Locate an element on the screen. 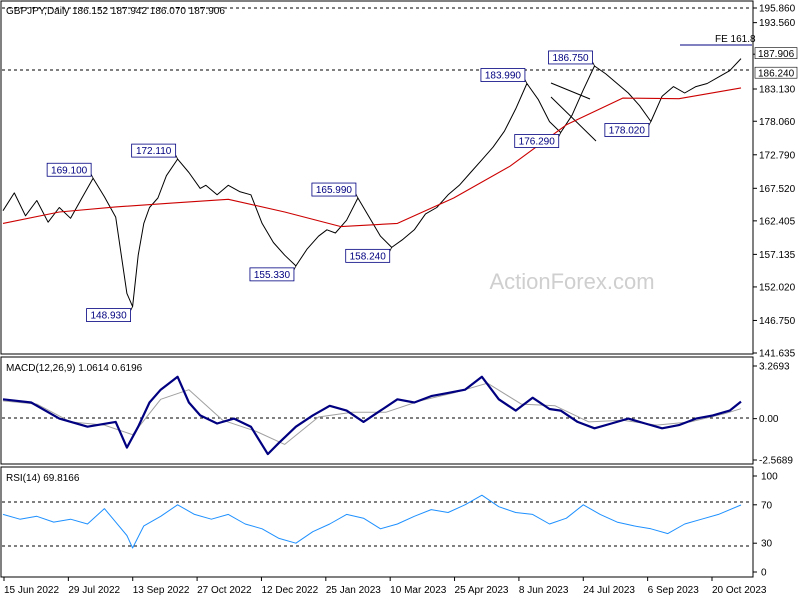  macd-tick-label: 3.2693 is located at coordinates (774, 367).